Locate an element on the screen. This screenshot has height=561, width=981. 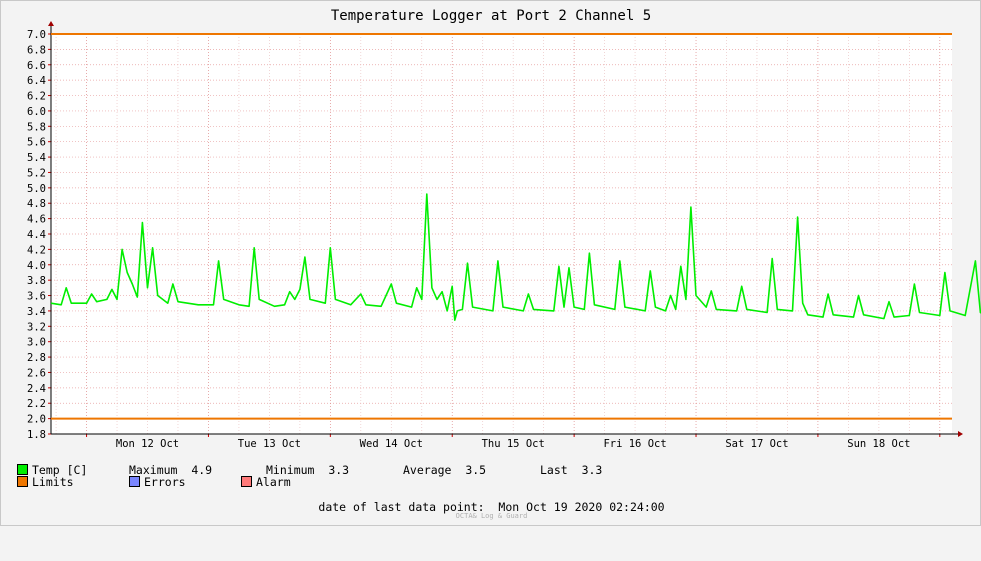
y-tick-label: 2.6 is located at coordinates (36, 373).